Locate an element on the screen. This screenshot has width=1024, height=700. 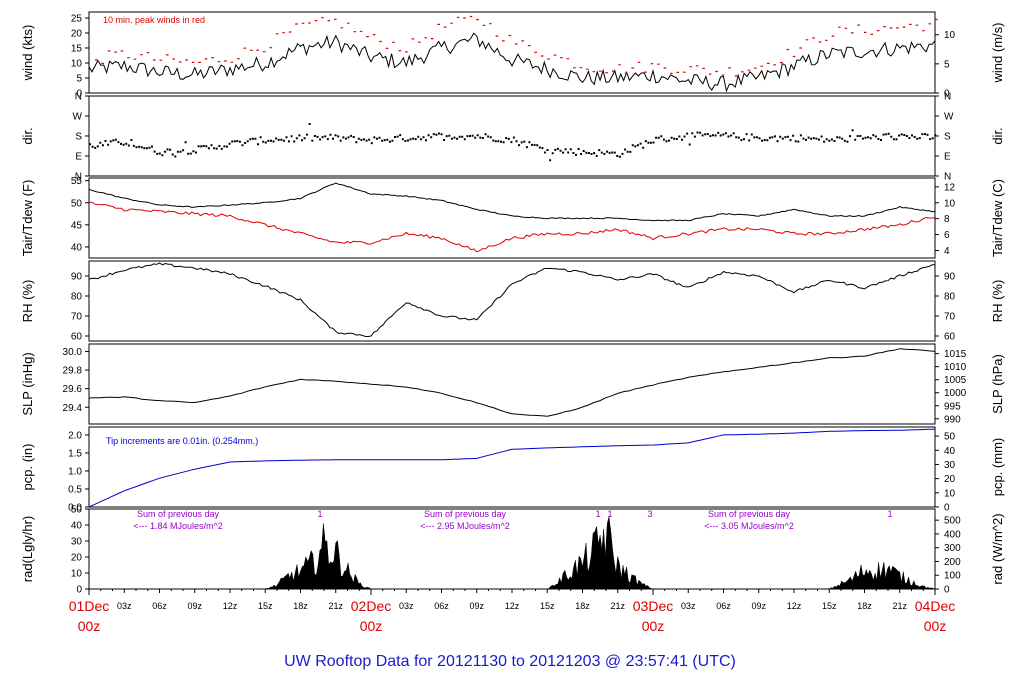
right-tick-label-pcp: 30 is located at coordinates (950, 465).